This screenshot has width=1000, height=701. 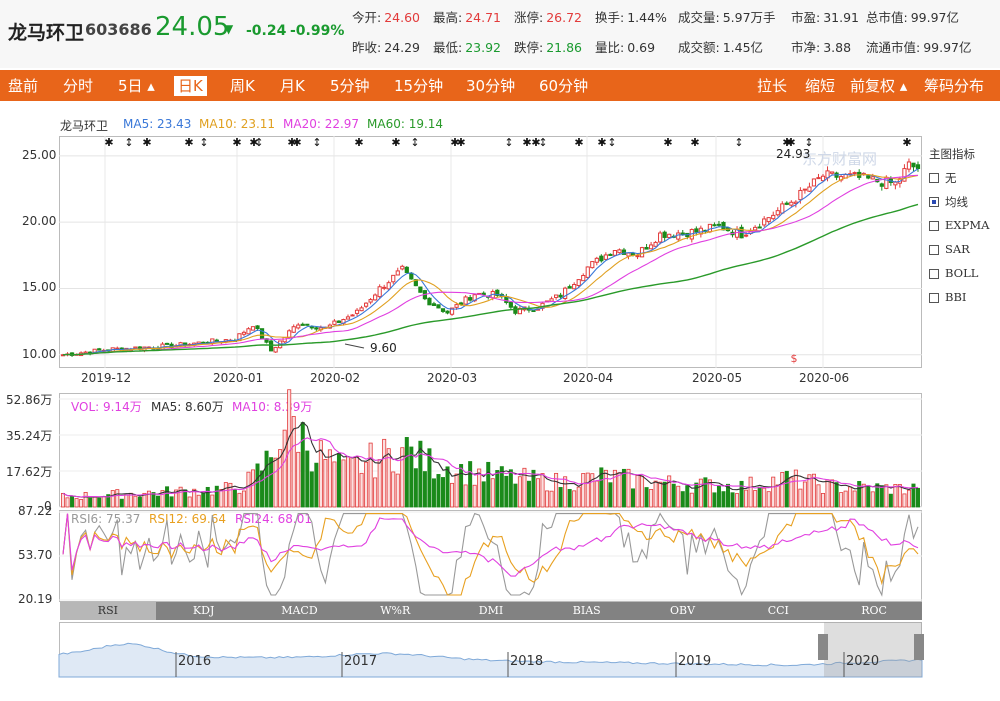 I want to click on indicator-tab-5: DMI, so click(x=491, y=610).